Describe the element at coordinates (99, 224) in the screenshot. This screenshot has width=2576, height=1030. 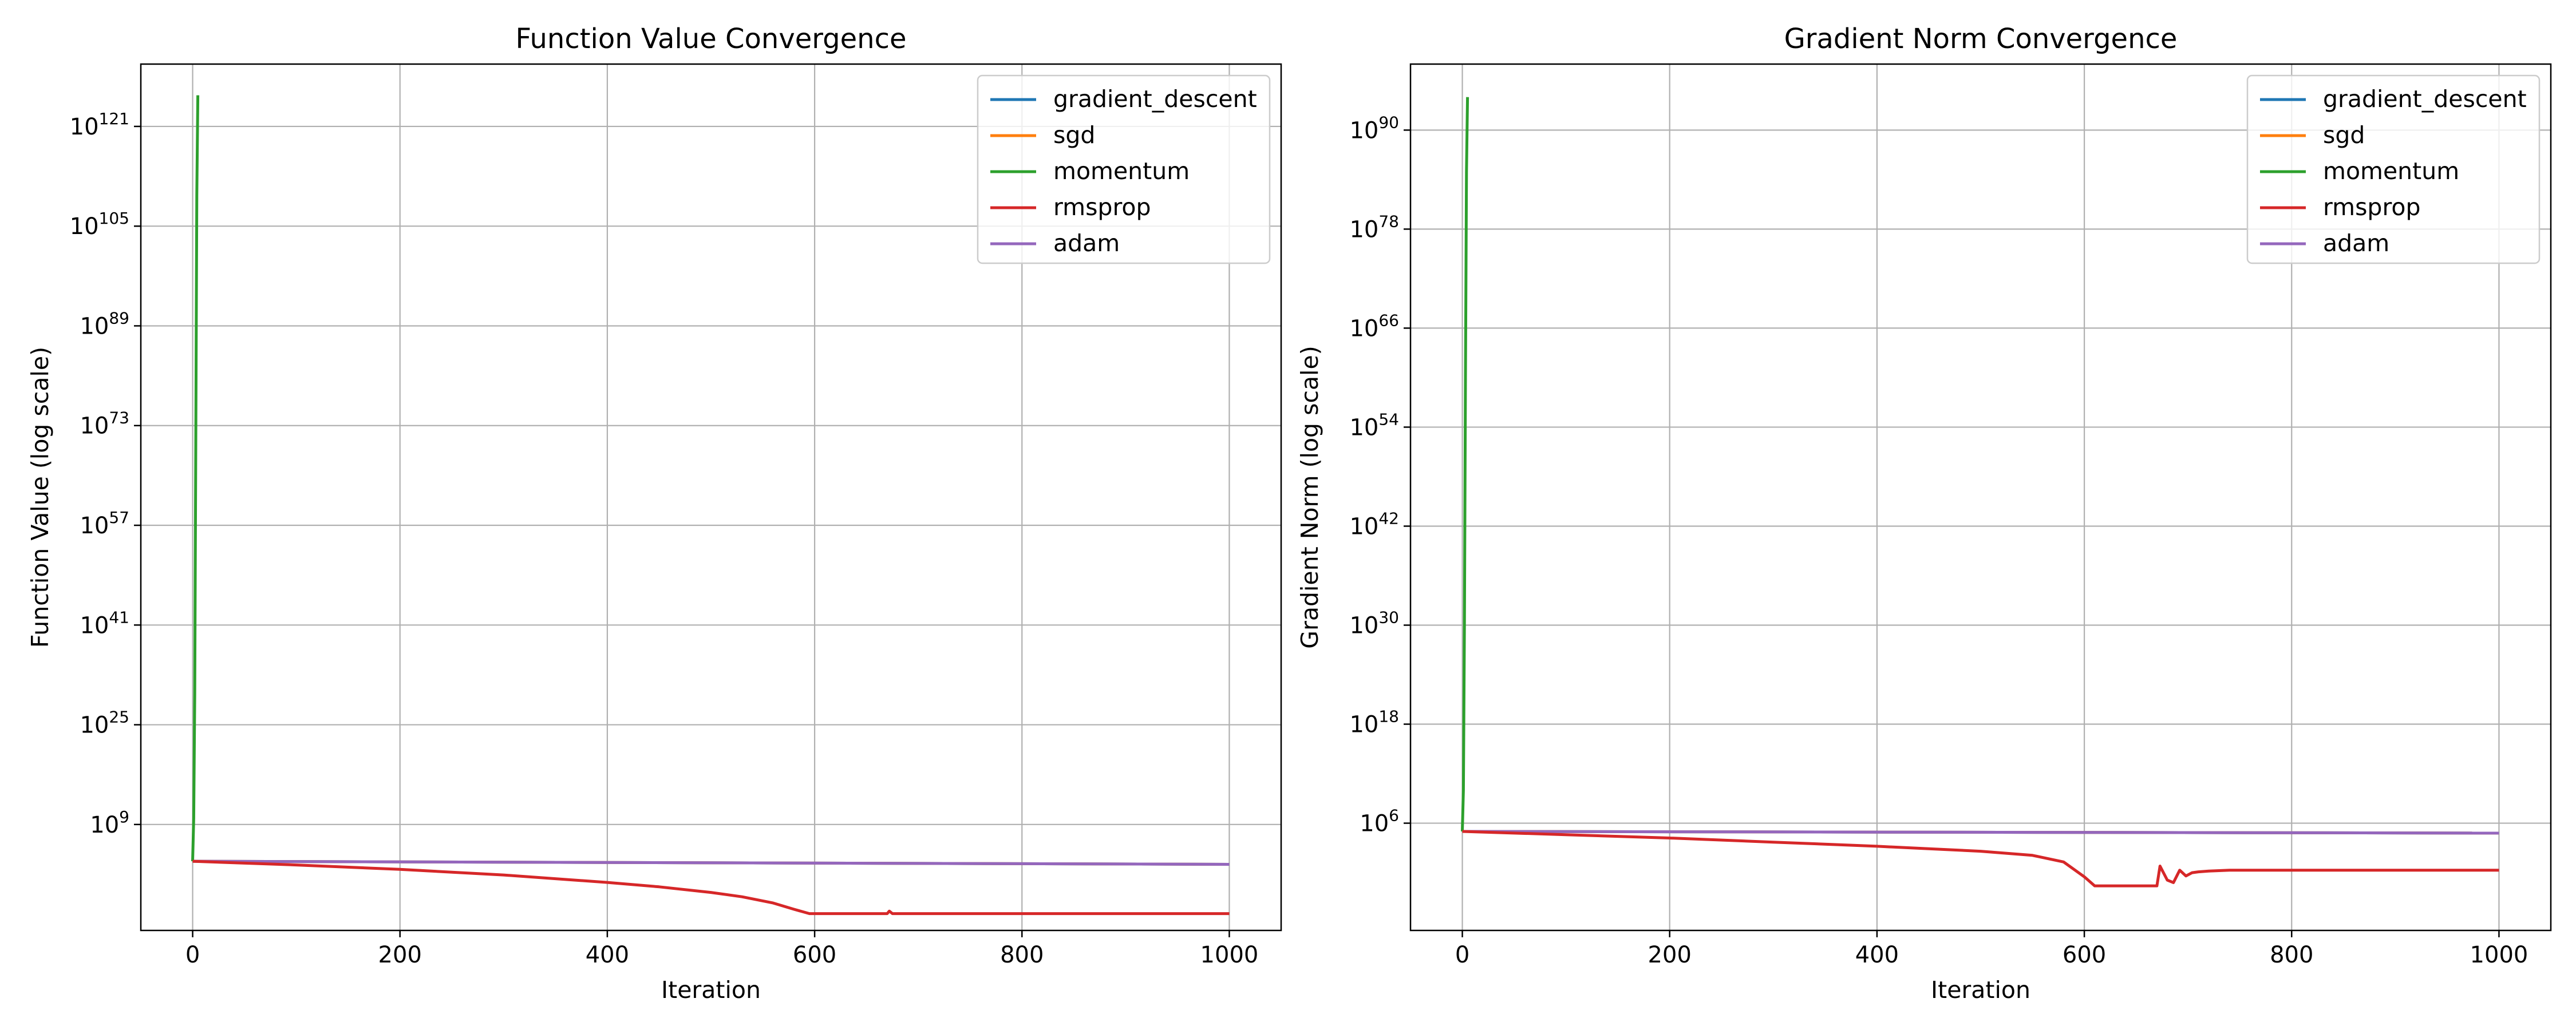
I see `y-tick-label: 10105` at that location.